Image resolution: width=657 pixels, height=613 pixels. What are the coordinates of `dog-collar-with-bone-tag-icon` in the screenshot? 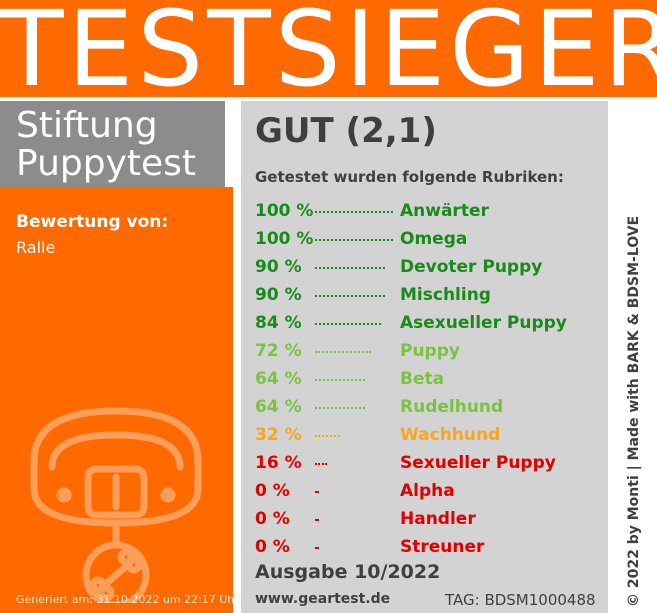 It's located at (116, 505).